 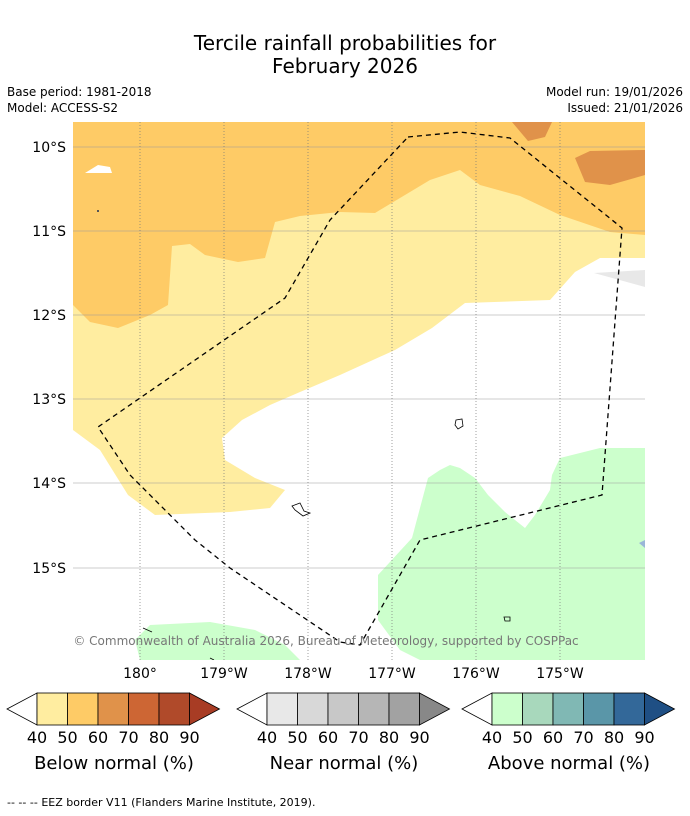 I want to click on issued-label: Issued: 21/01/2026, so click(x=625, y=108).